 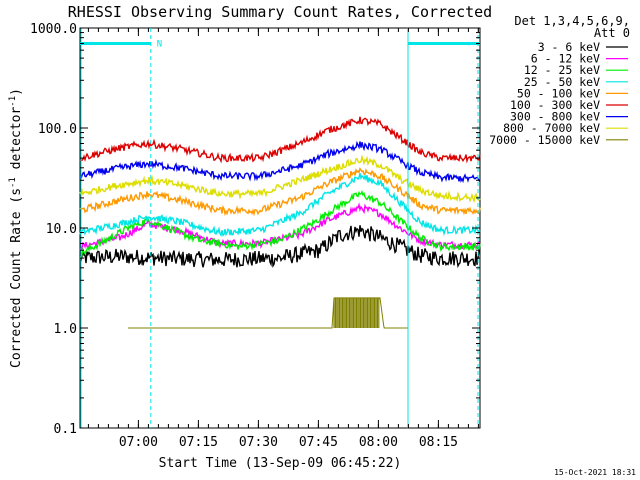 What do you see at coordinates (565, 59) in the screenshot?
I see `legend-label: 6 - 12 keV` at bounding box center [565, 59].